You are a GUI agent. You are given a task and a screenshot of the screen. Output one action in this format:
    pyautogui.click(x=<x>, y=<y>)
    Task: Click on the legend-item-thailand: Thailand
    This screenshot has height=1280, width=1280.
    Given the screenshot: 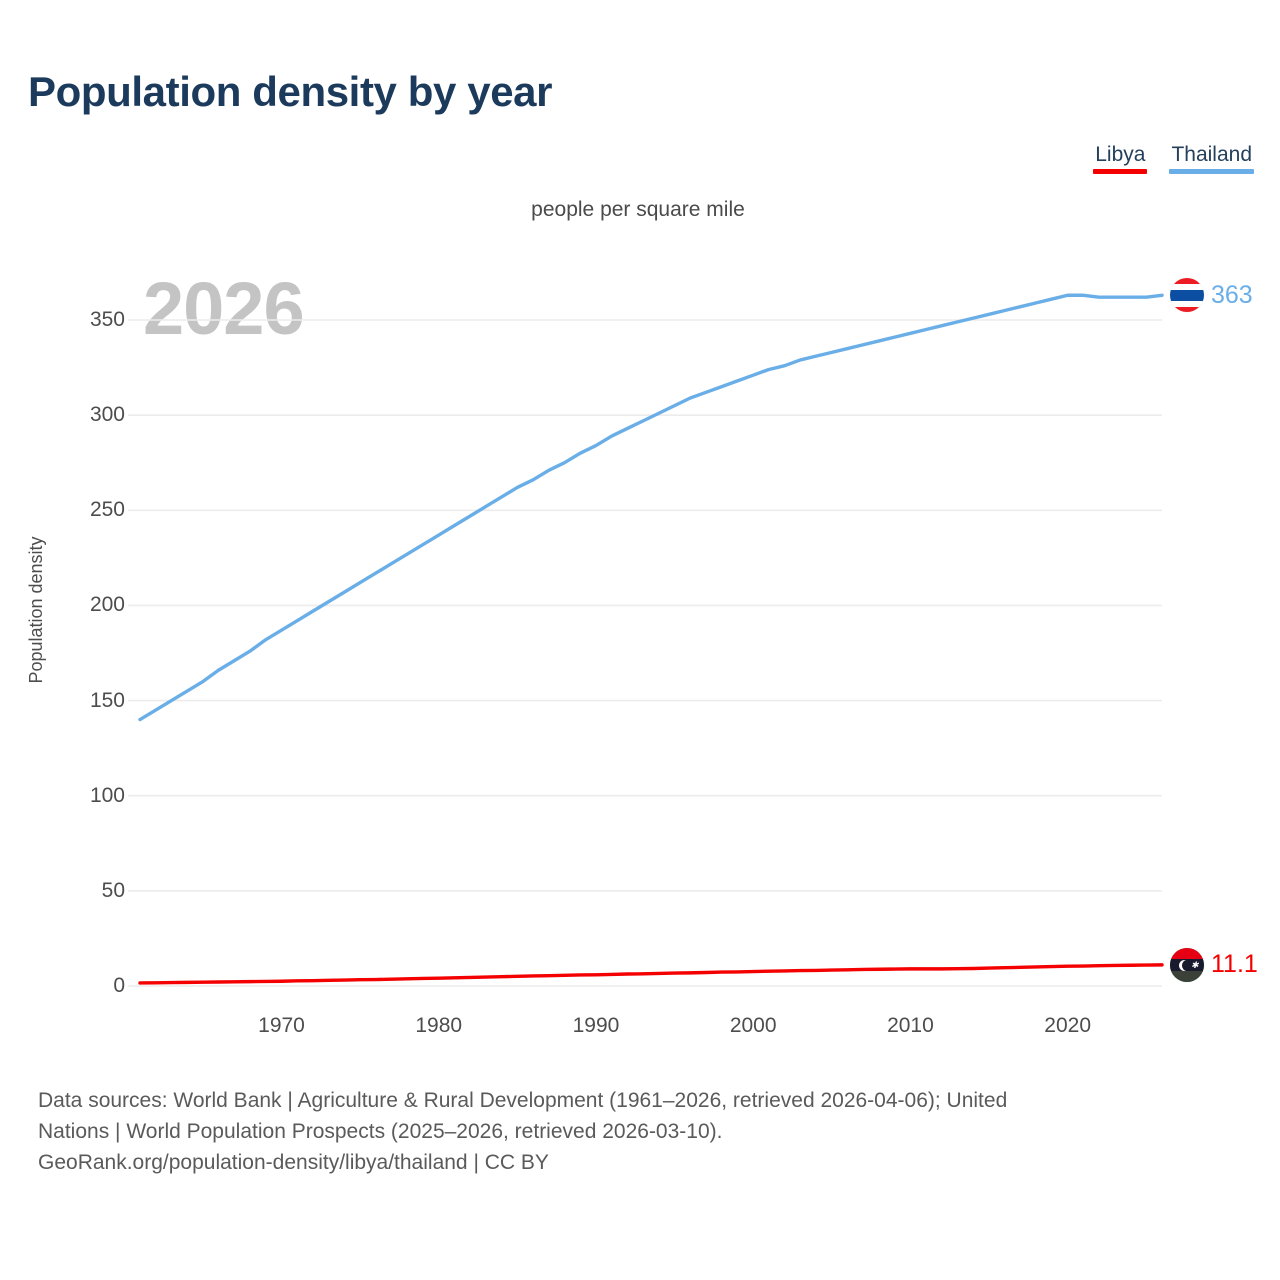 What is the action you would take?
    pyautogui.click(x=1211, y=159)
    